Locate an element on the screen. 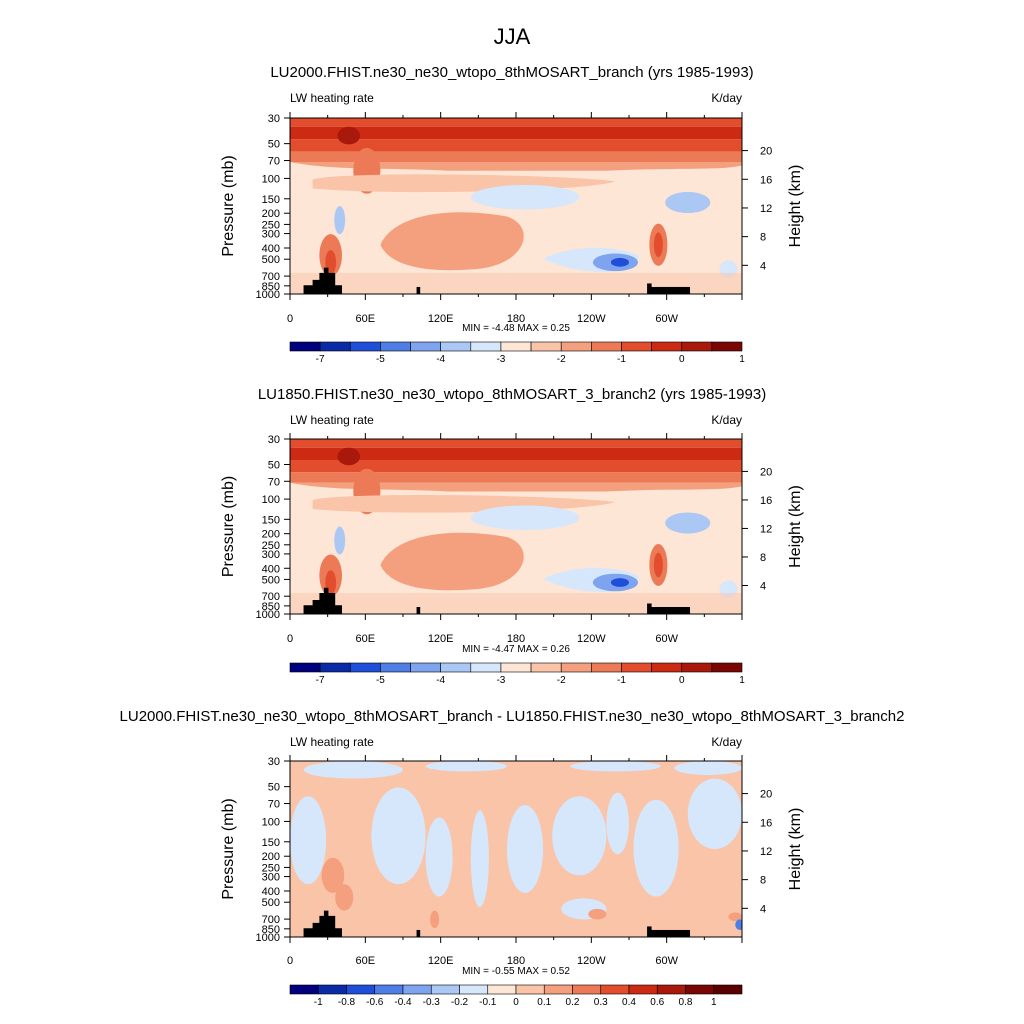 The image size is (1024, 1024). colorbar-label--0.4: -0.4 is located at coordinates (403, 1002).